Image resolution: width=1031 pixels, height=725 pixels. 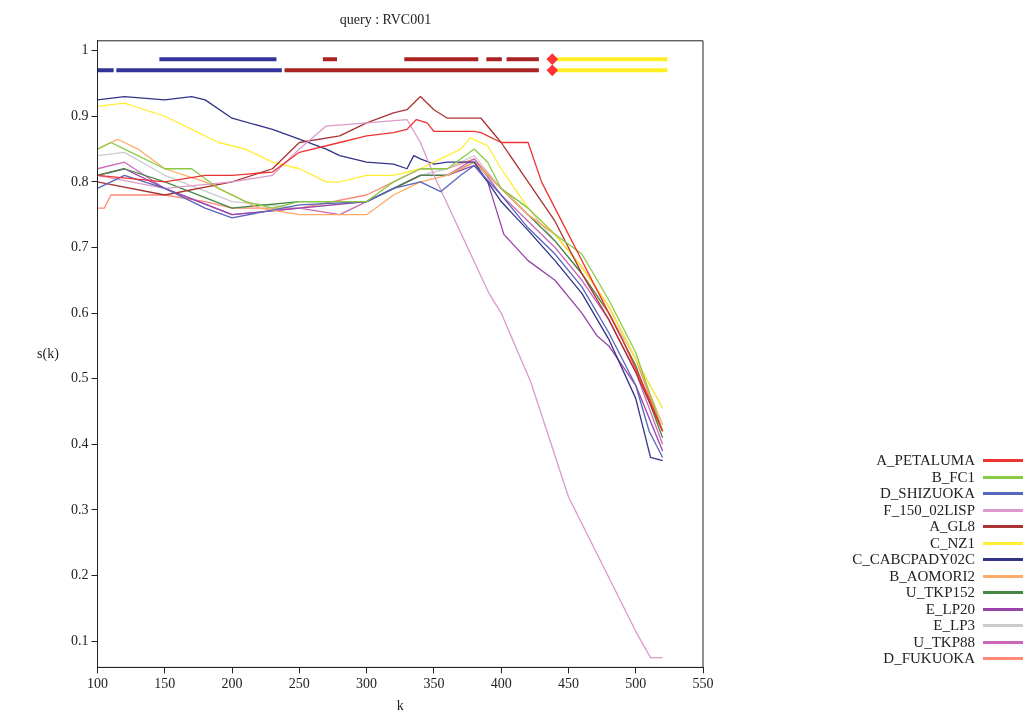 What do you see at coordinates (80, 181) in the screenshot?
I see `y-tick-label: 0.8` at bounding box center [80, 181].